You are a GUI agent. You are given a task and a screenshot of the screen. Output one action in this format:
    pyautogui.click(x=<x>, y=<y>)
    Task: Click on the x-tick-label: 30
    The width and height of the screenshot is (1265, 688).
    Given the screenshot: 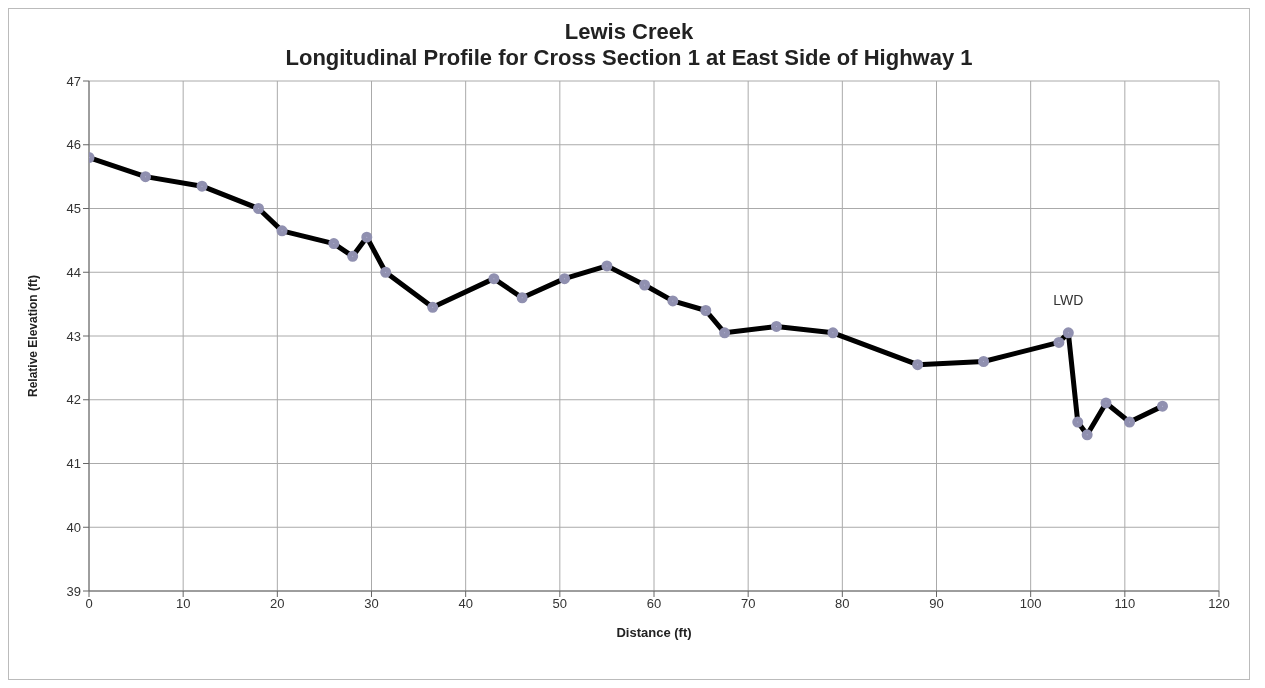 What is the action you would take?
    pyautogui.click(x=371, y=604)
    